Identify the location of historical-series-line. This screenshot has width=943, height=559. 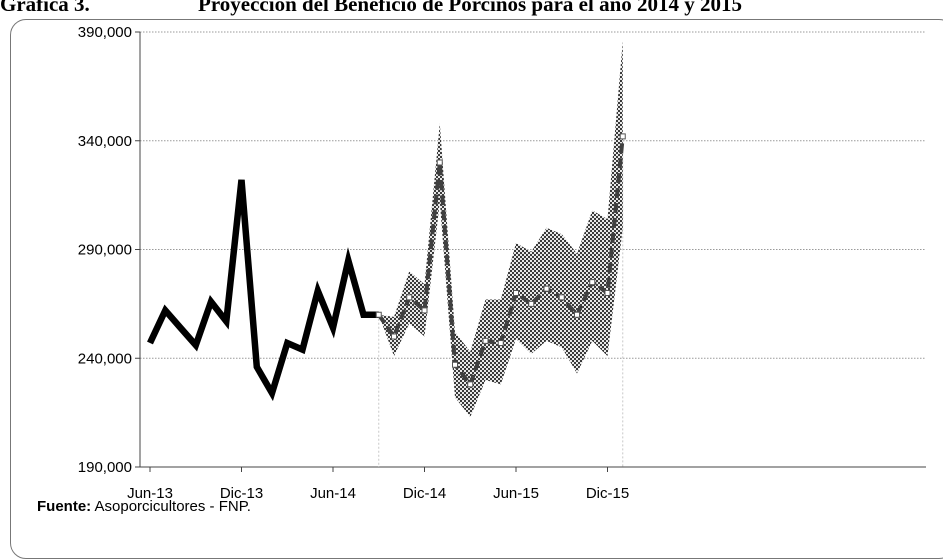
(263, 290).